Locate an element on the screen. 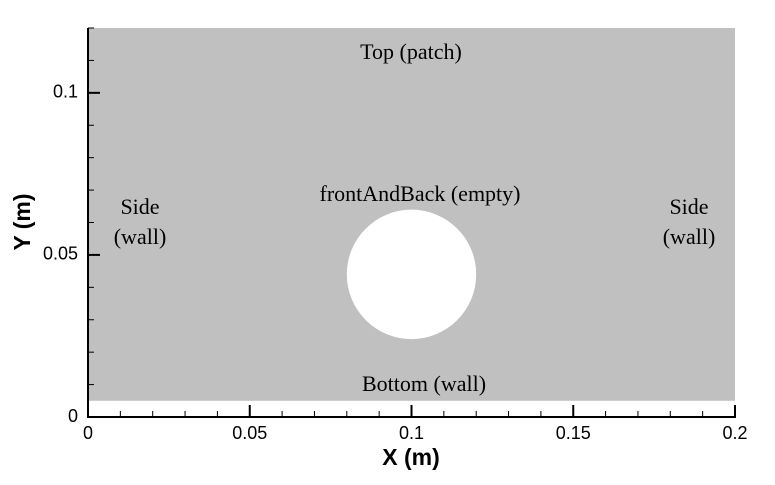 Image resolution: width=775 pixels, height=485 pixels. x-axis-title: X (m) is located at coordinates (411, 457).